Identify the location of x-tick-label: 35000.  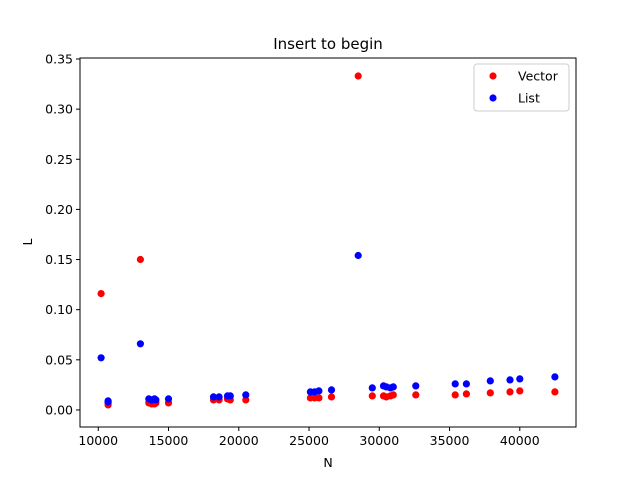
(450, 440).